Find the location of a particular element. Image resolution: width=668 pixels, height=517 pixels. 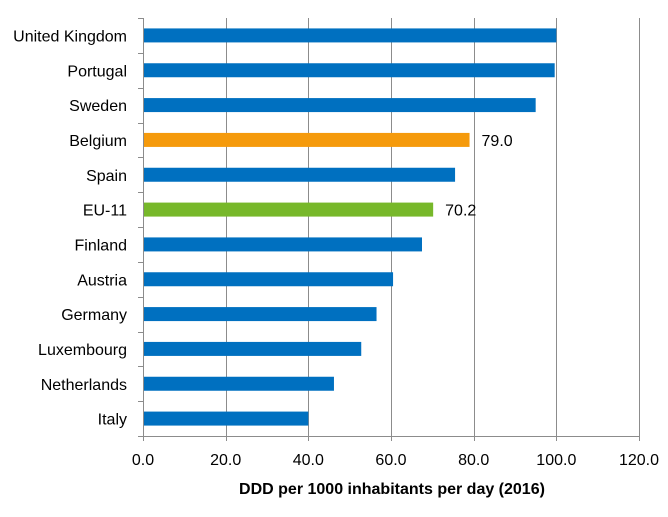

bar-luxembourg is located at coordinates (253, 348).